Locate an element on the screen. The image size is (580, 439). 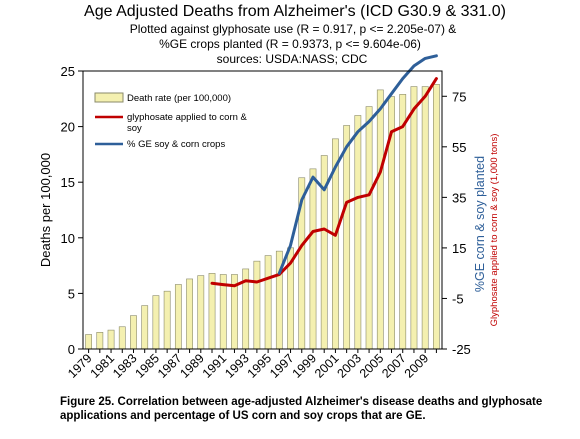
bar-1982 is located at coordinates (122, 338).